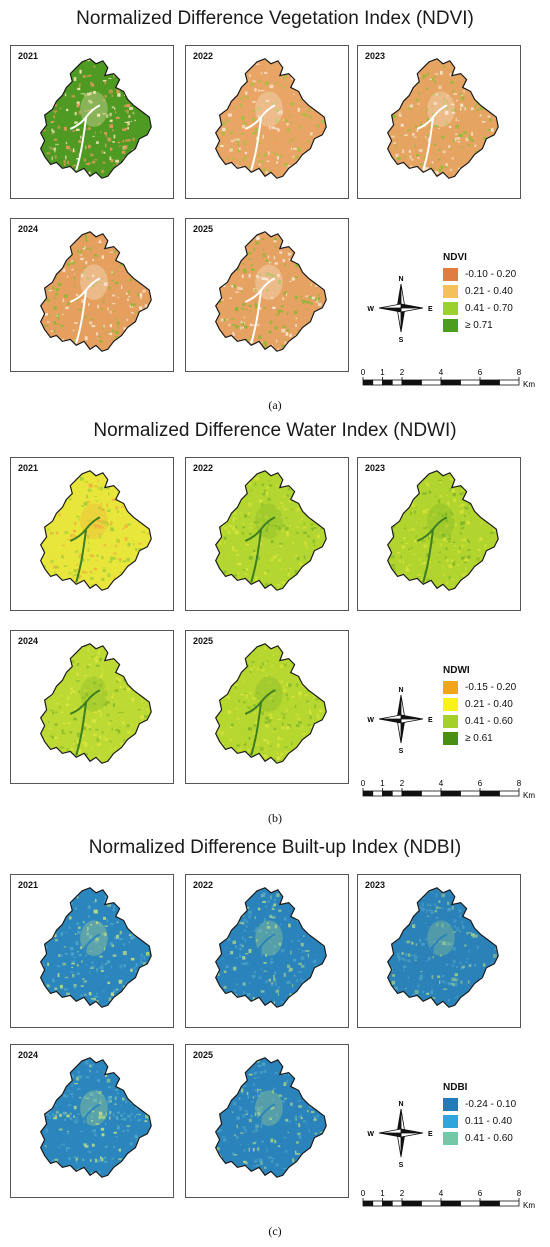 The width and height of the screenshot is (550, 1247). Describe the element at coordinates (92, 707) in the screenshot. I see `ndwi-map-panel-2024: 2024` at that location.